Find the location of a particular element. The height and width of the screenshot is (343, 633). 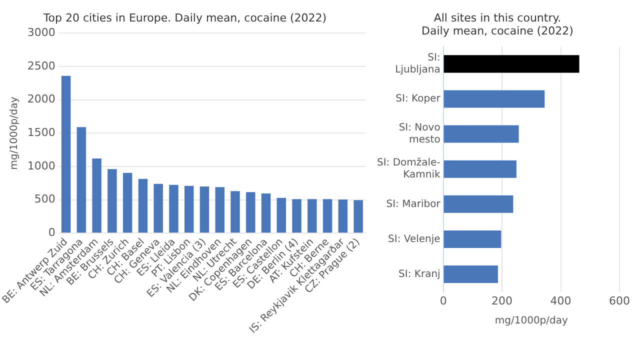

y-tick-label: 0 is located at coordinates (52, 233).